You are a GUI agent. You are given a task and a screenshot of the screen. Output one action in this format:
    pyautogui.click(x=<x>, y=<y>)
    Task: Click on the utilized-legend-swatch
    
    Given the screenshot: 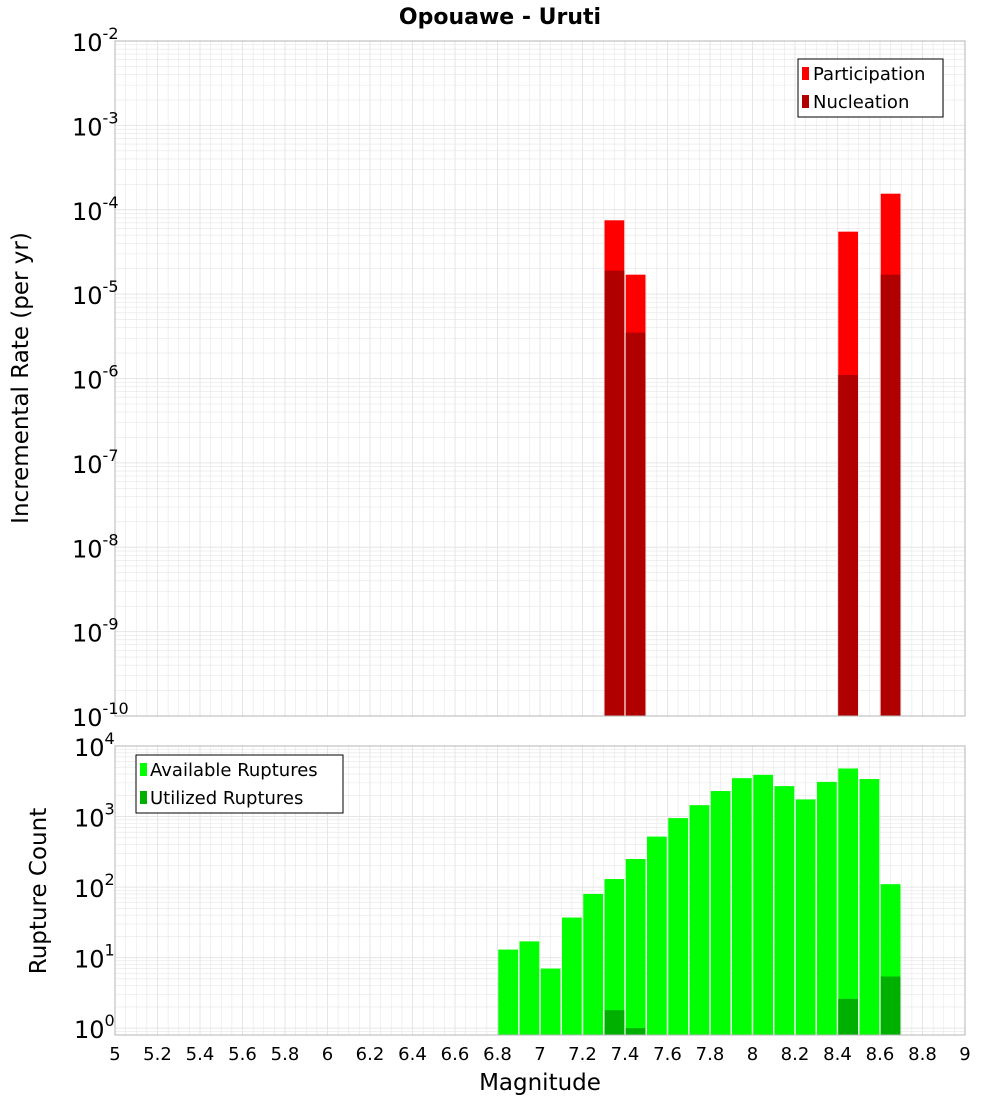 What is the action you would take?
    pyautogui.click(x=143, y=797)
    